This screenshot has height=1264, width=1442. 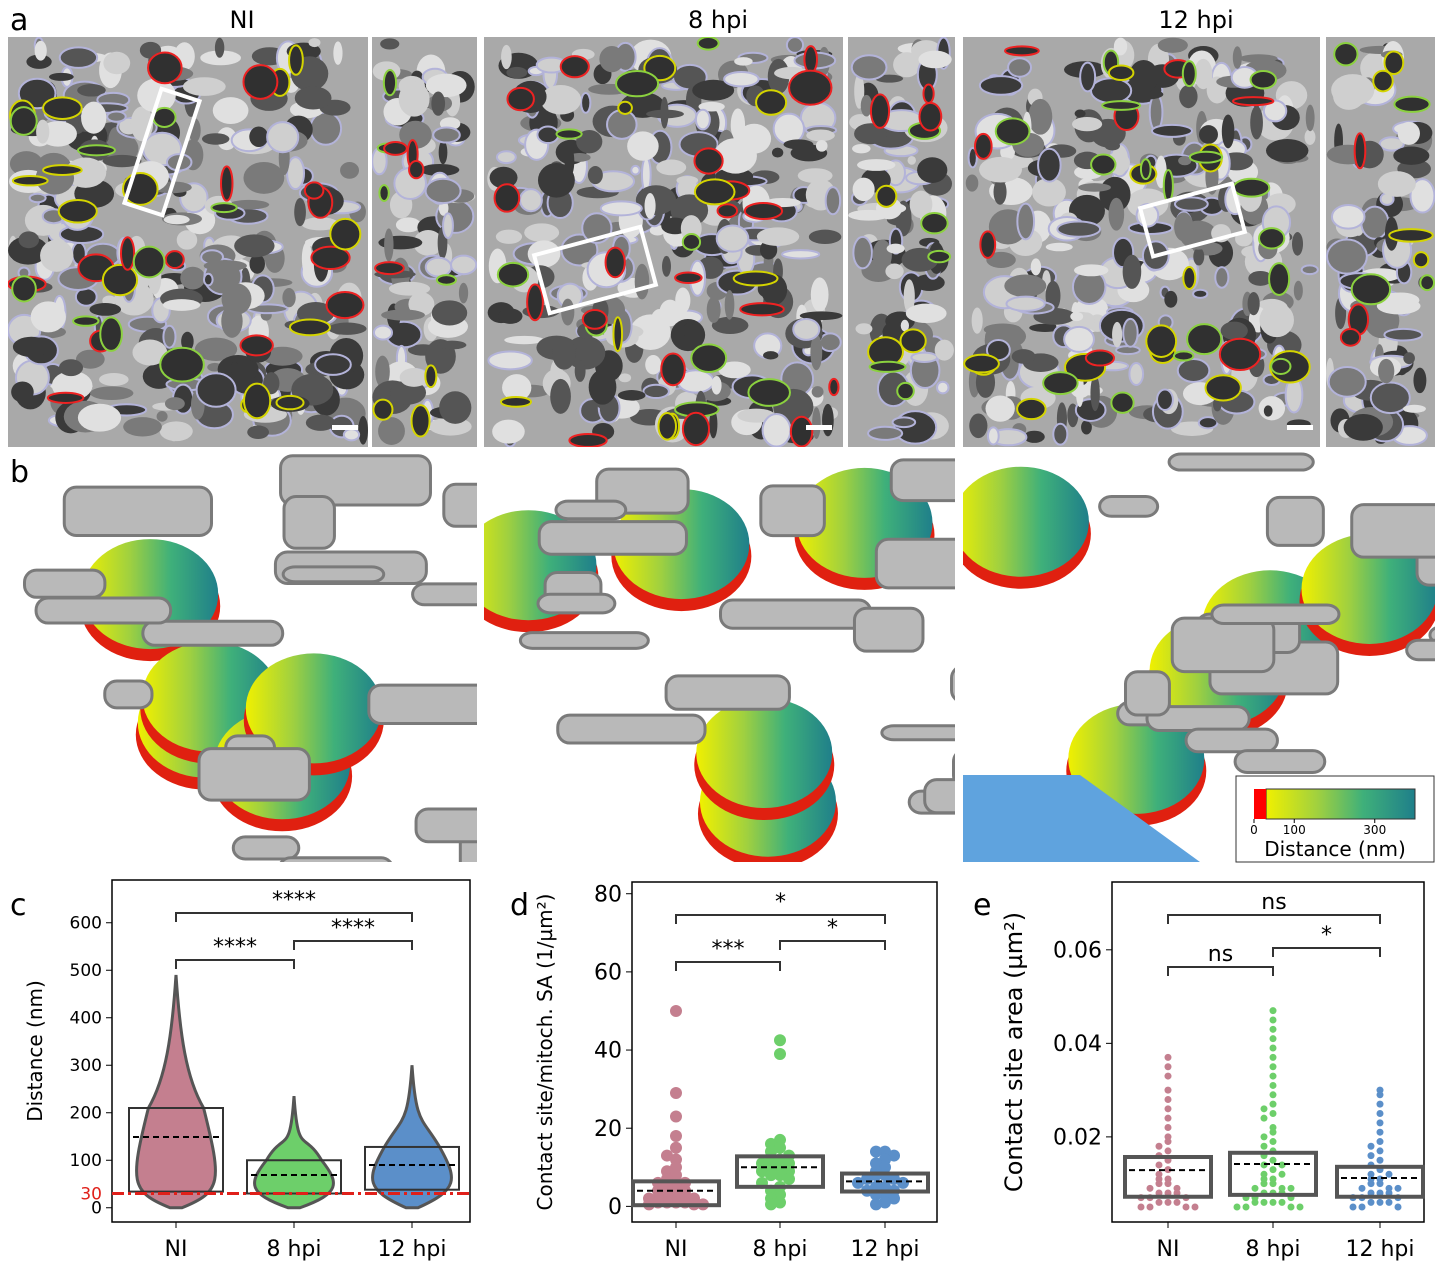 What do you see at coordinates (19, 472) in the screenshot?
I see `panel-label: b` at bounding box center [19, 472].